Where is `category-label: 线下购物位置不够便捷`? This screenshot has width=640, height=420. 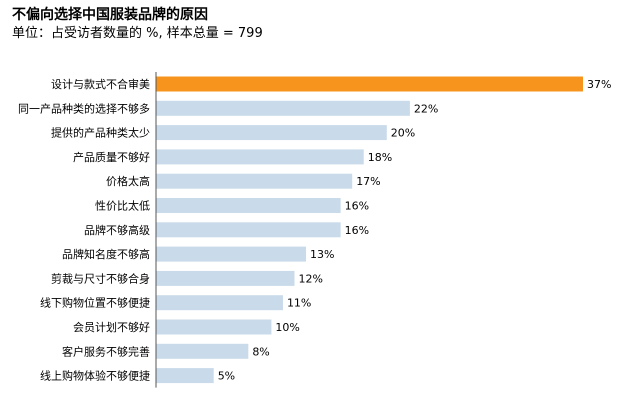 category-label: 线下购物位置不够便捷 is located at coordinates (95, 303).